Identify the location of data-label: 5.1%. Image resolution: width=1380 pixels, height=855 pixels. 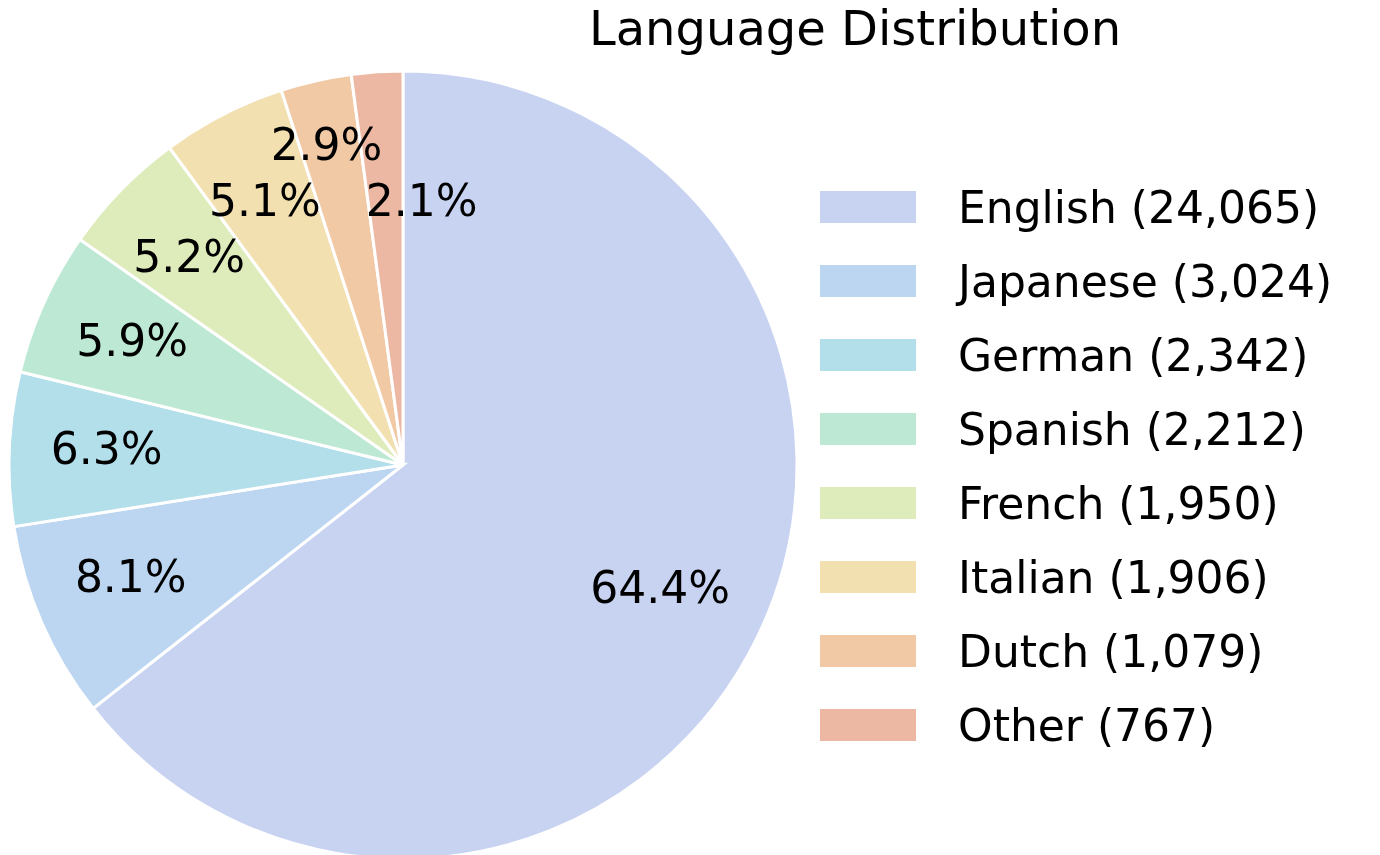
(264, 201).